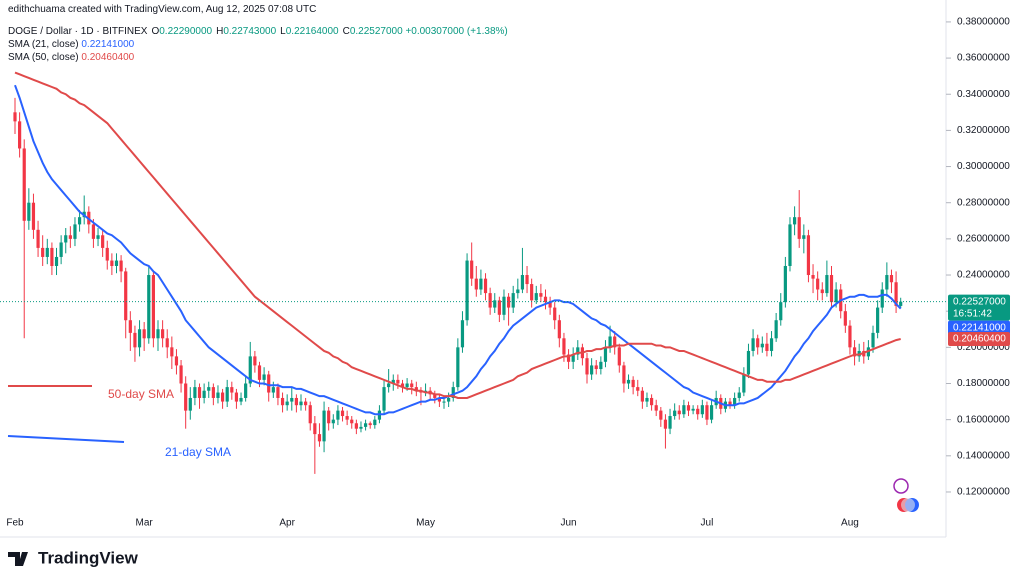 The width and height of the screenshot is (1024, 582). What do you see at coordinates (850, 523) in the screenshot?
I see `x-tick-label: Aug` at bounding box center [850, 523].